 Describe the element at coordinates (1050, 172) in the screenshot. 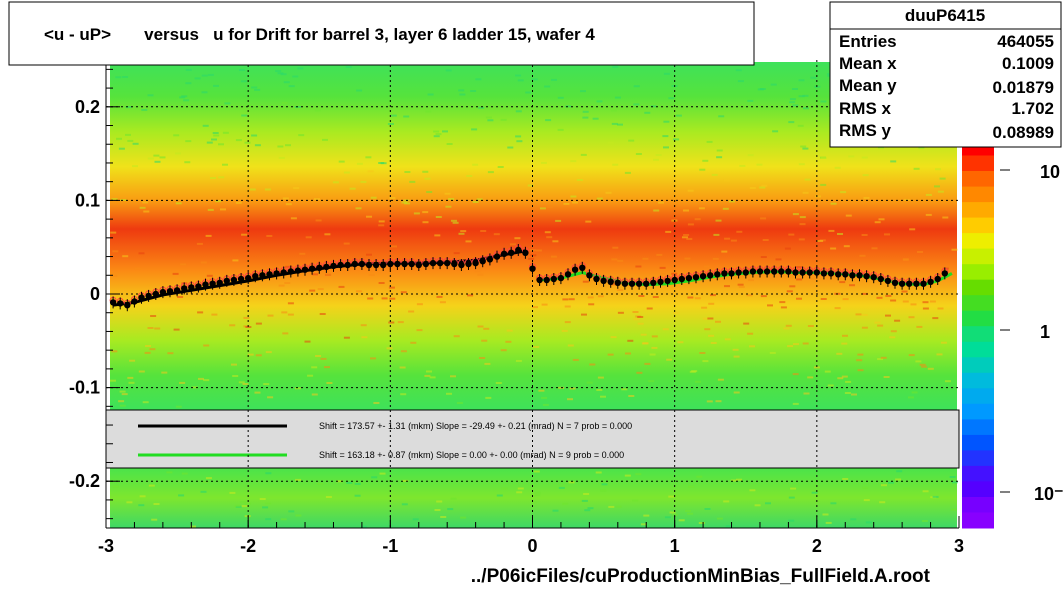

I see `palette-label-10: 10` at that location.